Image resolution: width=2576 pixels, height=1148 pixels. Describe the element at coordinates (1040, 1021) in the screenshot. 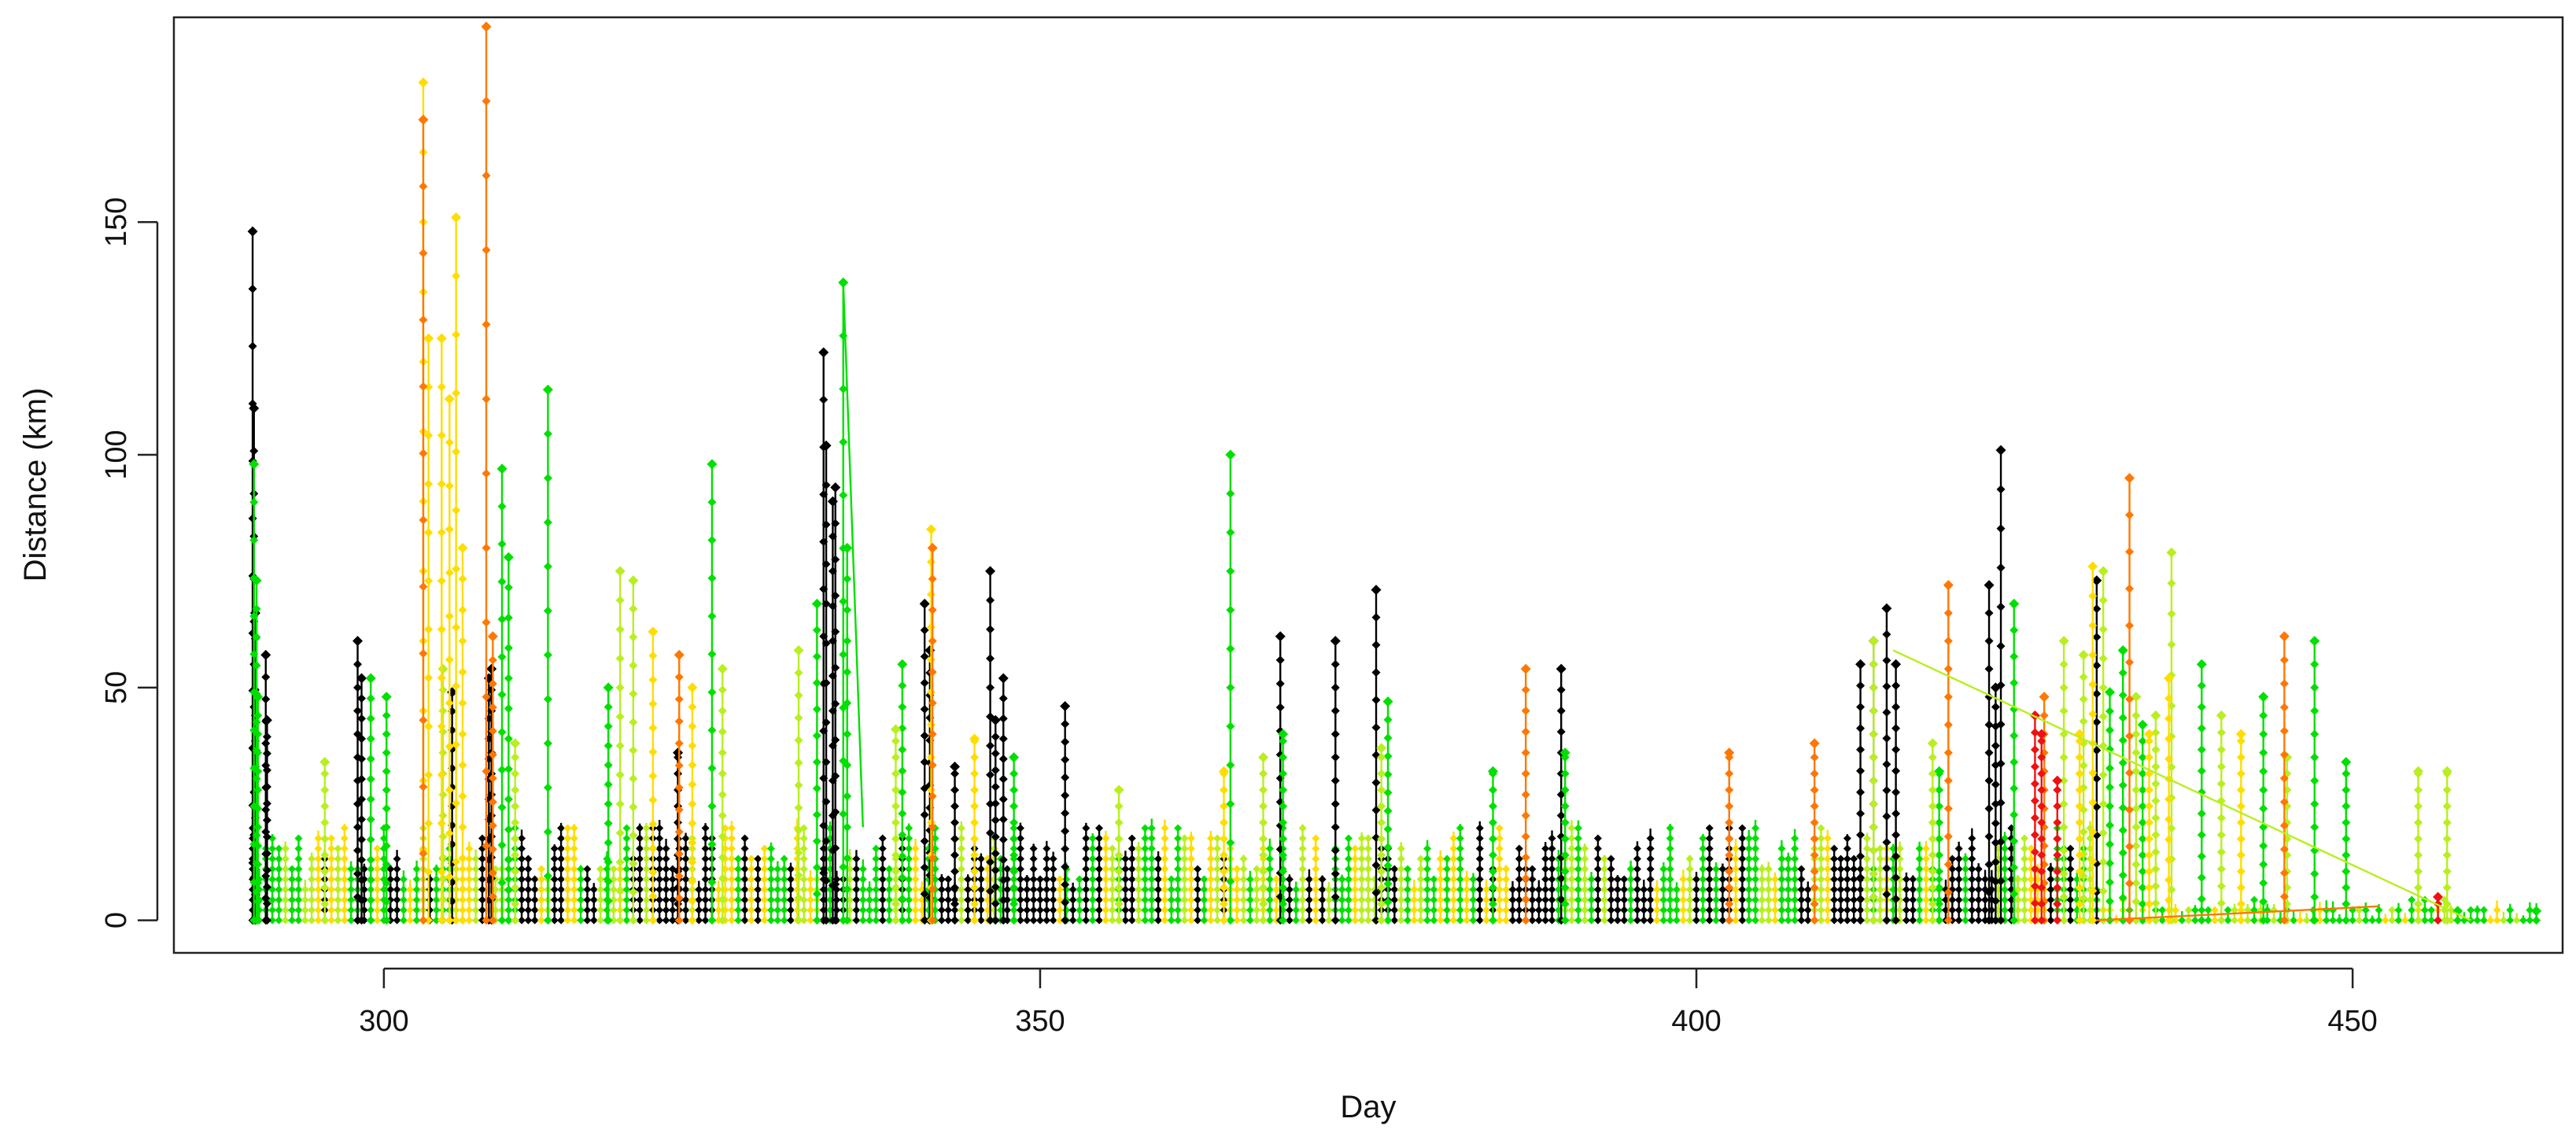

I see `x-tick-label: 350` at that location.